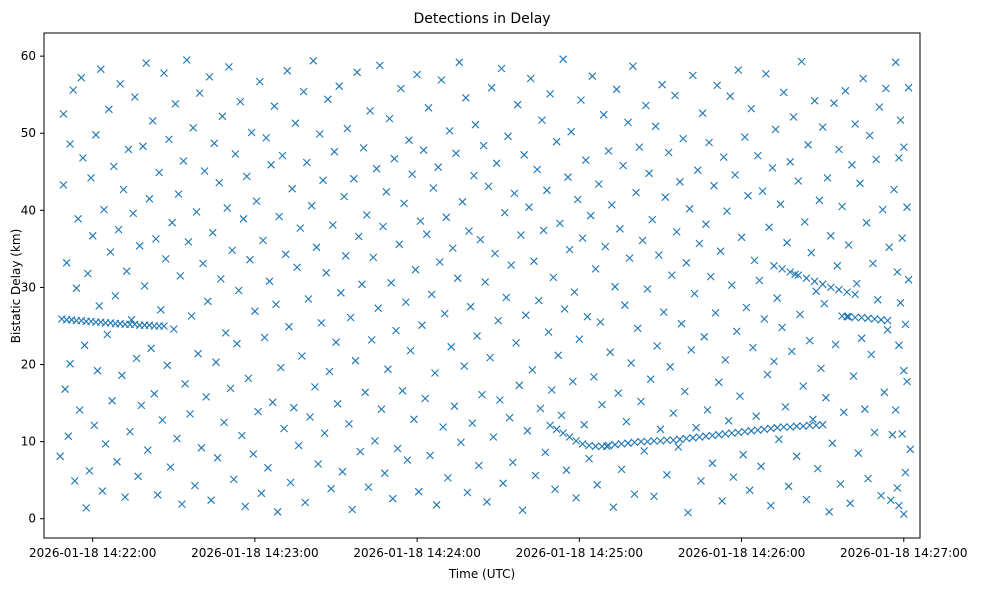  I want to click on y-tick-label: 40, so click(28, 210).